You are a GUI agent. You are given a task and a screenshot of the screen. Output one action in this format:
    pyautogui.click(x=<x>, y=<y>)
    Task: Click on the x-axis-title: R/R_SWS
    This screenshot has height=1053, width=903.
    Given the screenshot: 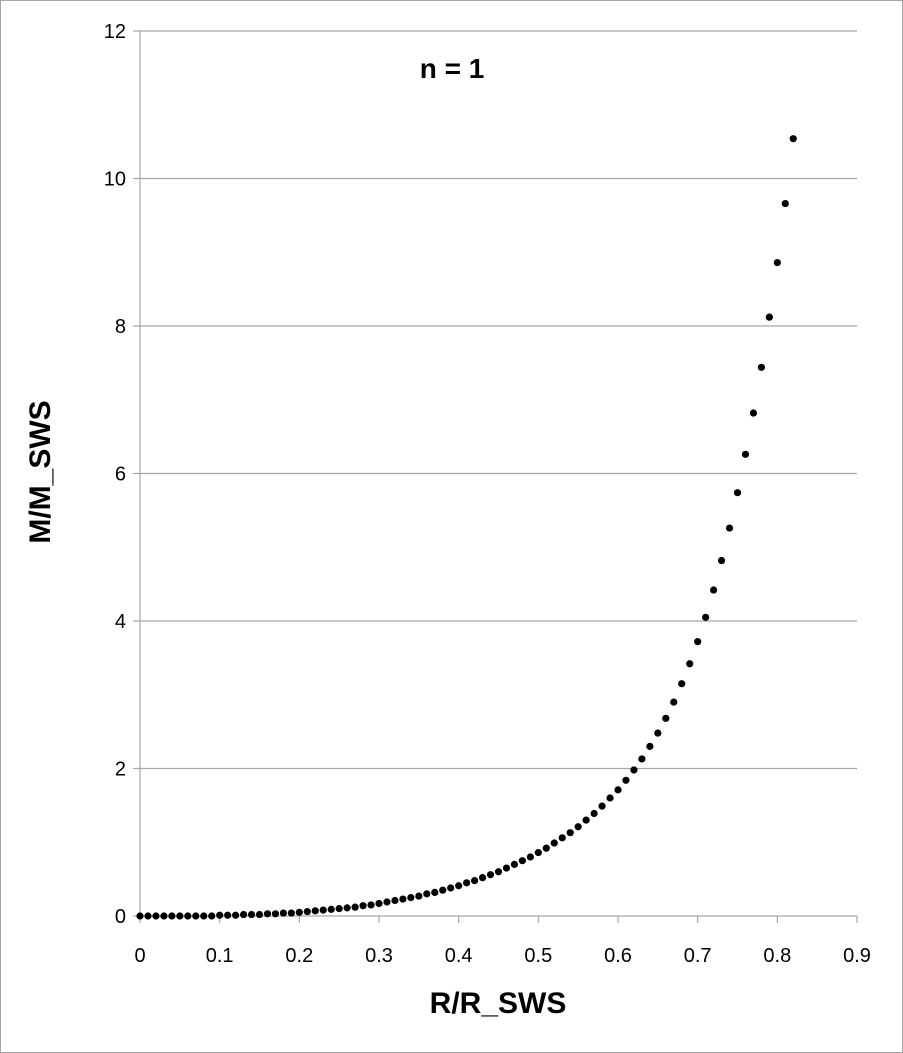 What is the action you would take?
    pyautogui.click(x=498, y=1003)
    